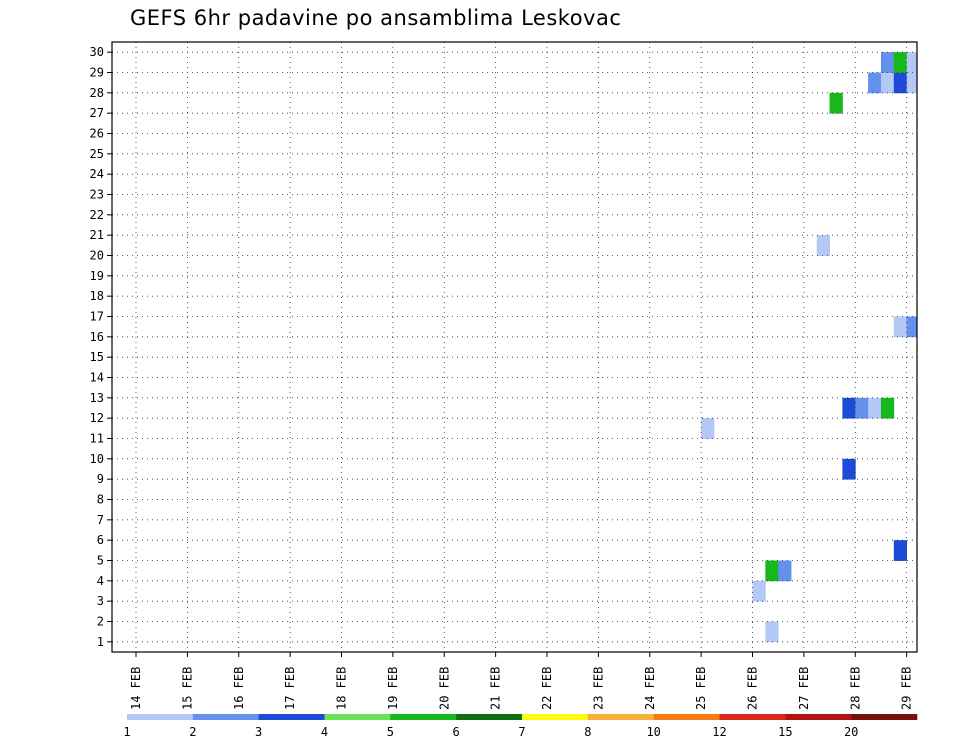  Describe the element at coordinates (521, 732) in the screenshot. I see `colorbar-label: 7` at that location.